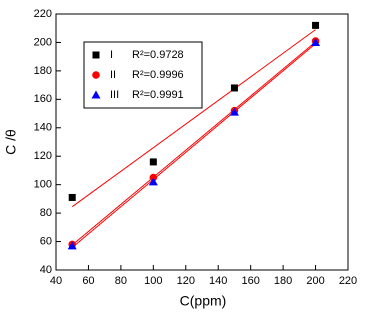 Image resolution: width=392 pixels, height=316 pixels. I want to click on y-tick-label: 140, so click(43, 128).